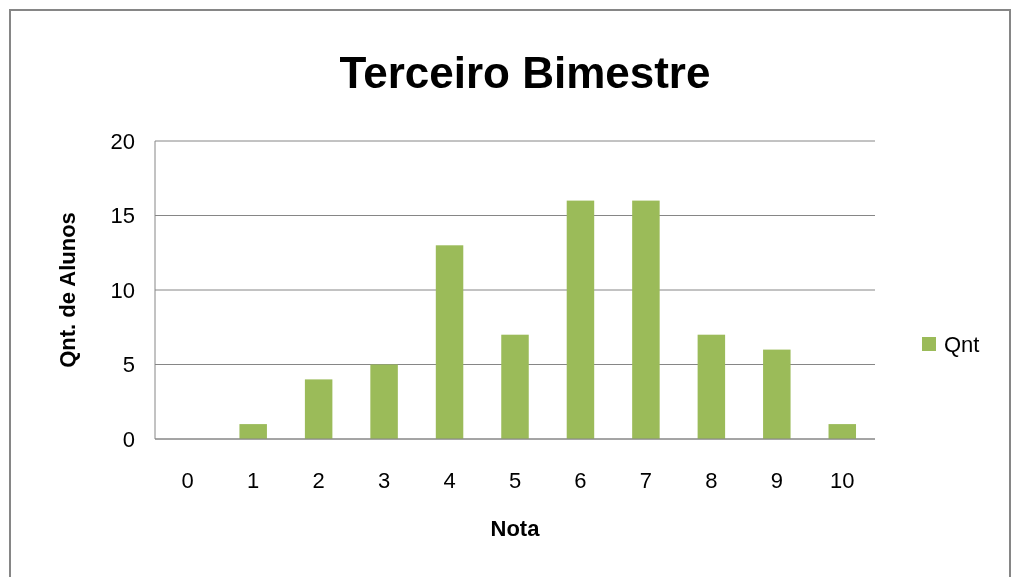 The width and height of the screenshot is (1012, 577). What do you see at coordinates (187, 480) in the screenshot?
I see `x-tick-label: 0` at bounding box center [187, 480].